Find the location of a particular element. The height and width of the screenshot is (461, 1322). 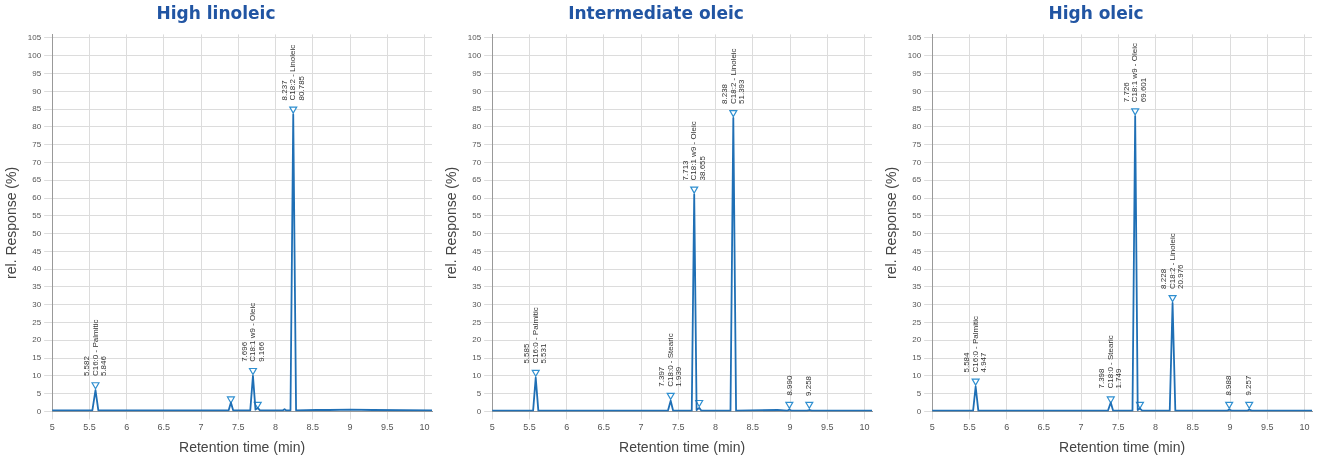

annotation: 5.585 C16:0 - Palmitic 5.531 is located at coordinates (535, 335).